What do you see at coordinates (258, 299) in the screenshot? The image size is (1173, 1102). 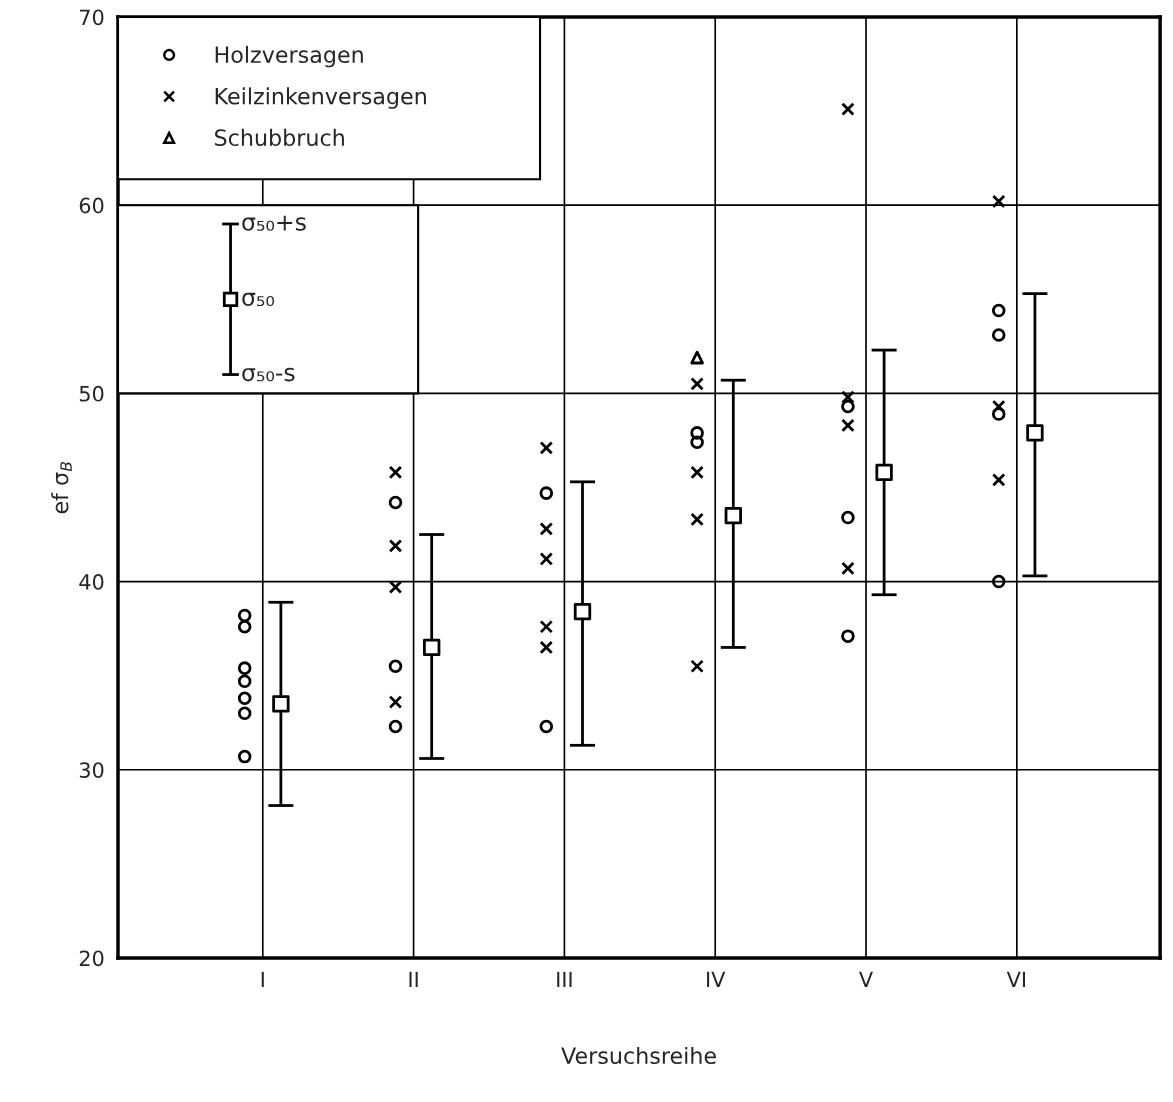 I see `legend-label: σ₅₀` at bounding box center [258, 299].